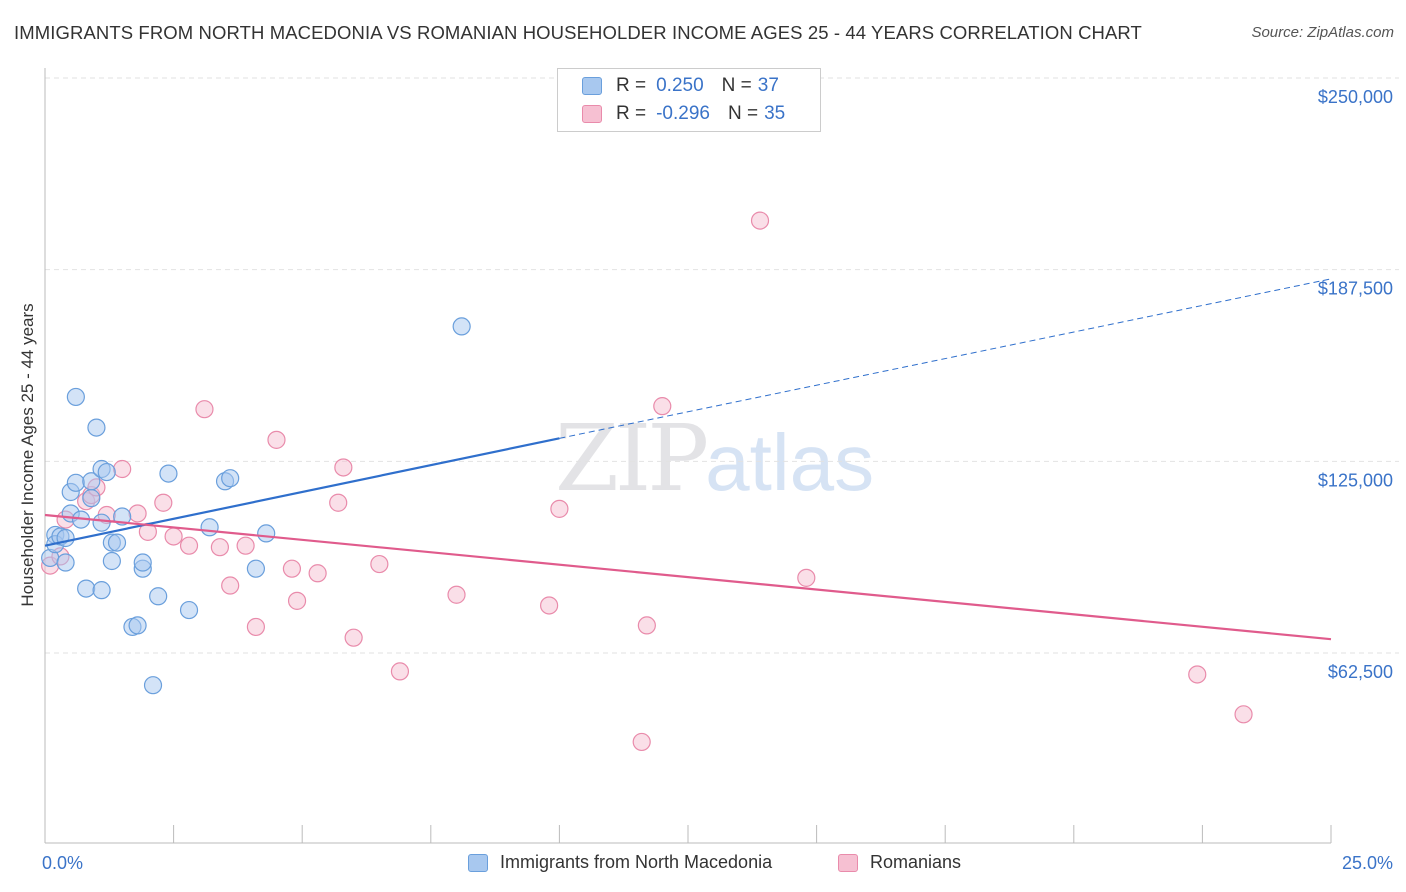  Describe the element at coordinates (1360, 672) in the screenshot. I see `y-tick-label: $62,500` at that location.